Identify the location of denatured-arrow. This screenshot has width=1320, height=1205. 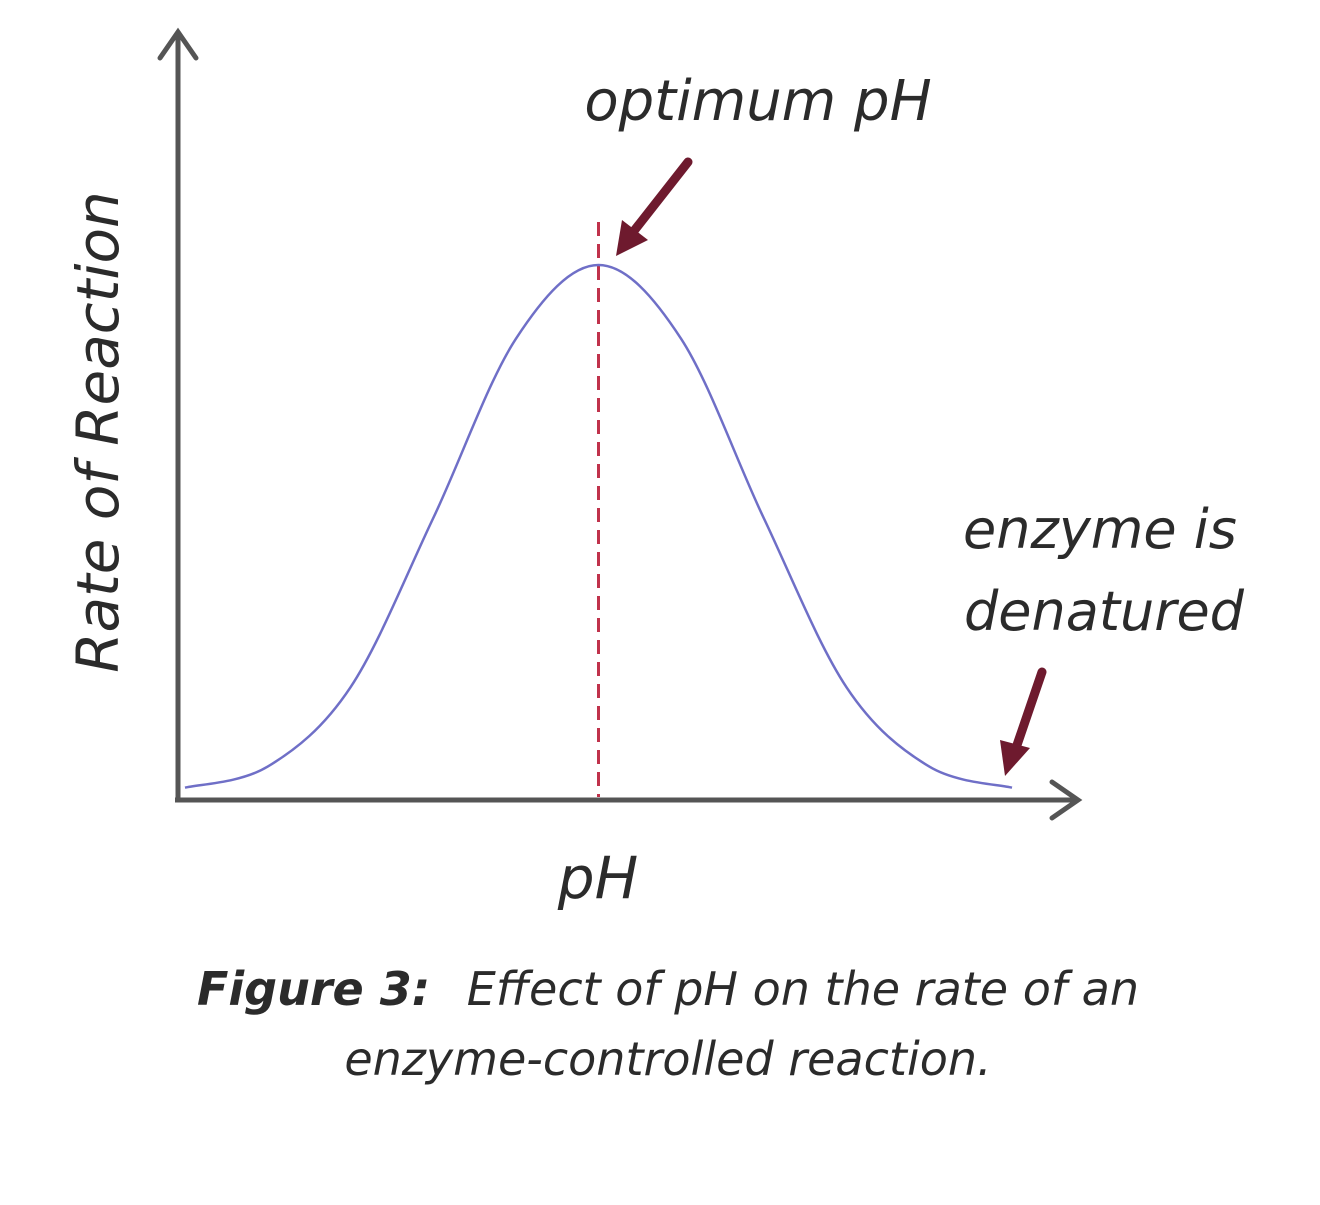
(1023, 721).